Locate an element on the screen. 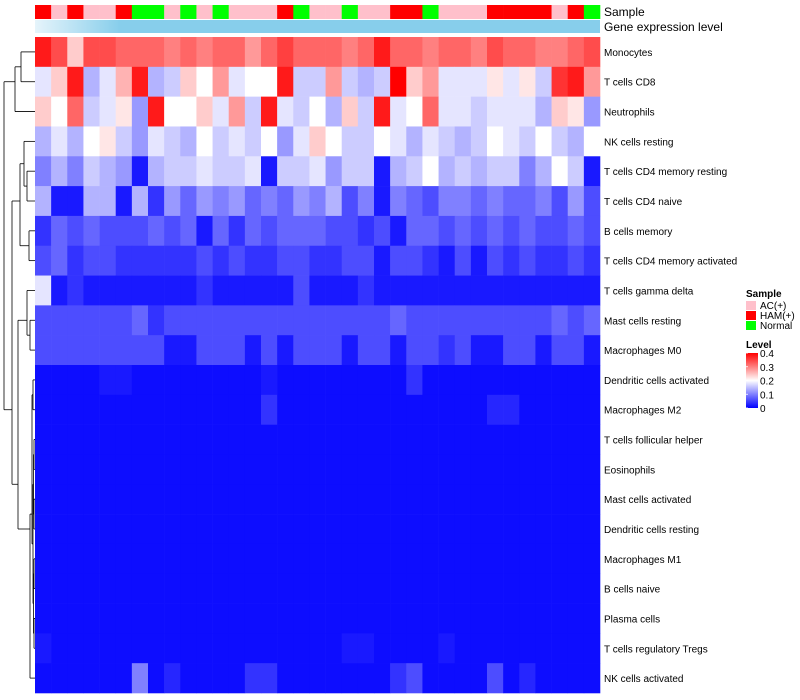  sample-annotation-cell is located at coordinates (108, 12).